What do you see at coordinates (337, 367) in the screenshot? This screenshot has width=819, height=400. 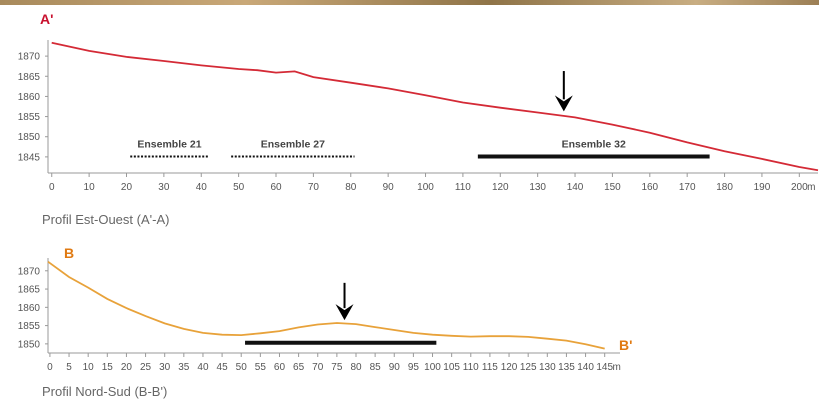 I see `x-tick-label: 75` at bounding box center [337, 367].